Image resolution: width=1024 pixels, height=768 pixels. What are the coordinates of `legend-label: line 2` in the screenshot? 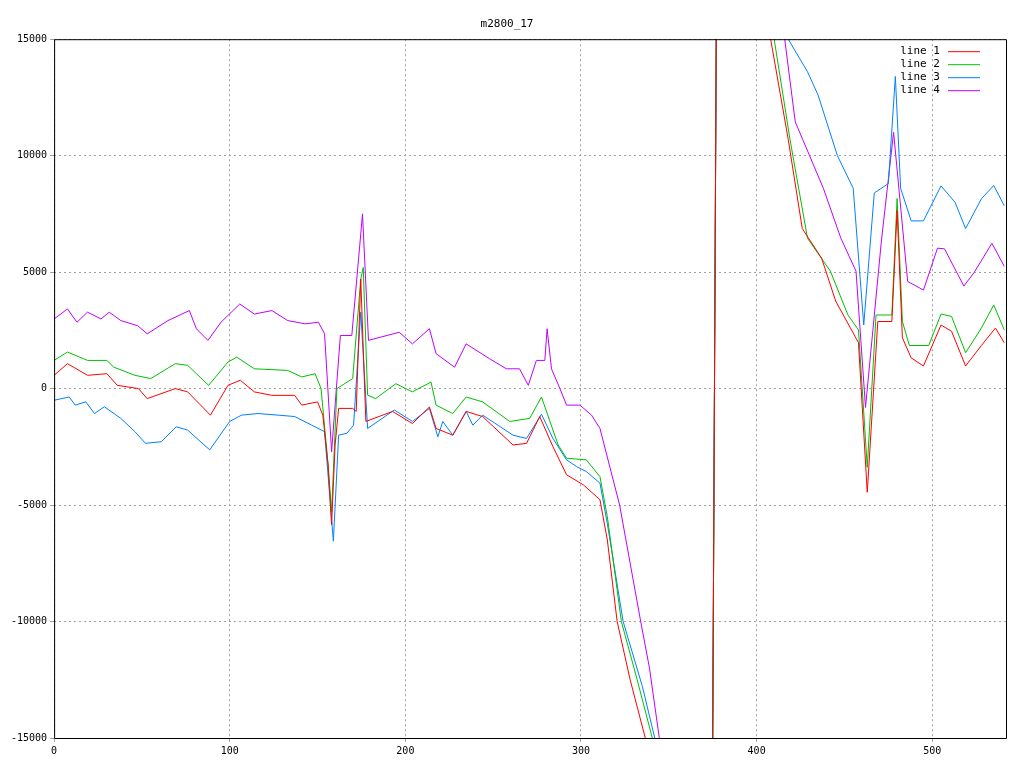 It's located at (920, 64).